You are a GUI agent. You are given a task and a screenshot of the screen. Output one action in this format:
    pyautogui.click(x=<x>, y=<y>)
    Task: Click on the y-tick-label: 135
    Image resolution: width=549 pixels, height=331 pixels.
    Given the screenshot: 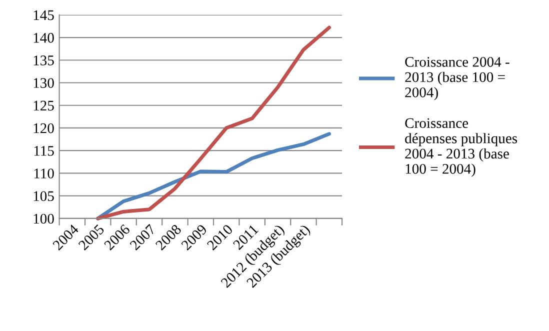 What is the action you would take?
    pyautogui.click(x=44, y=61)
    